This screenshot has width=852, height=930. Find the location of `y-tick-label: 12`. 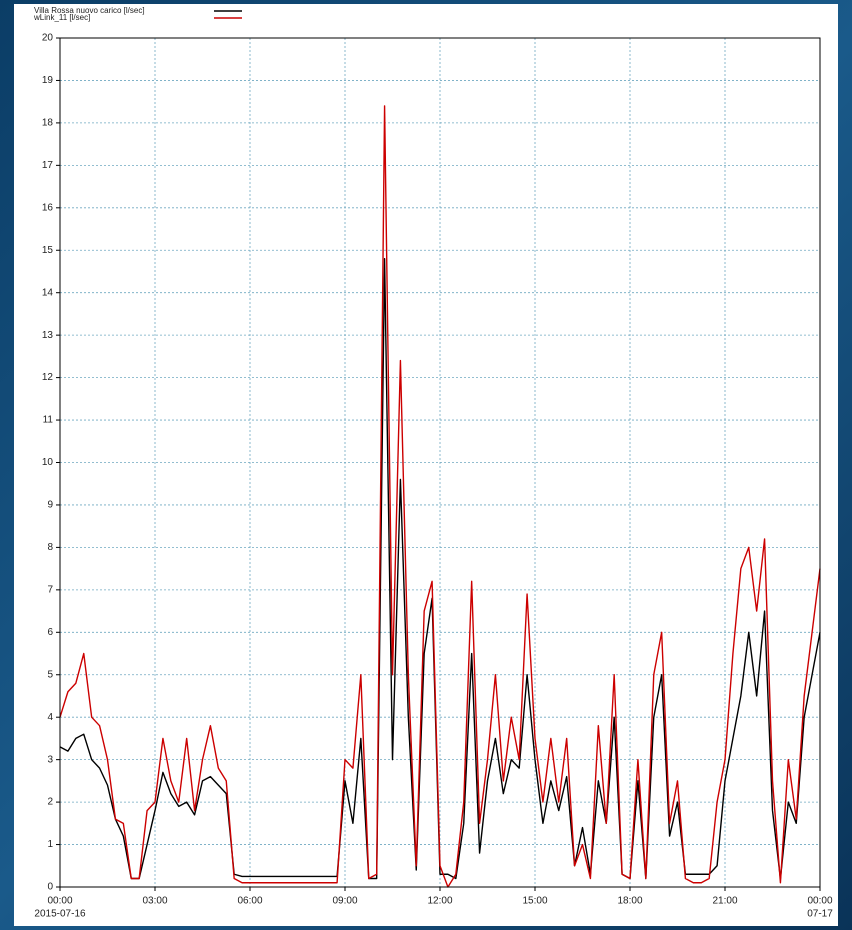

y-tick-label: 12 is located at coordinates (48, 377).